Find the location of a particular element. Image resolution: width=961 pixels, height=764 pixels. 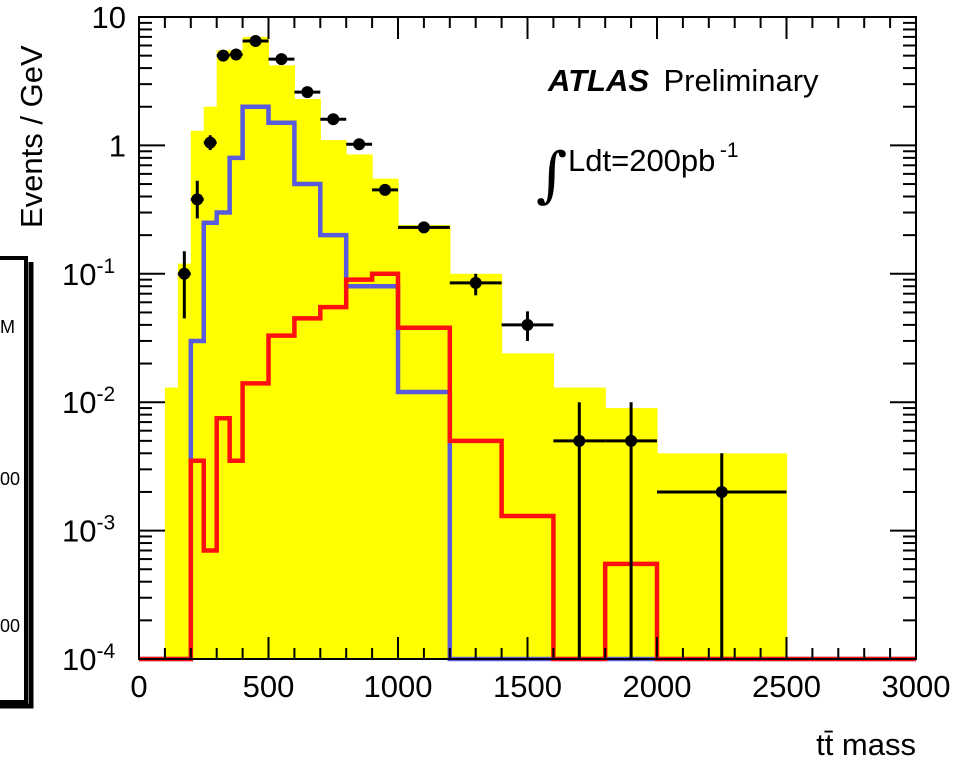

x-tick-label-5: 2500 is located at coordinates (786, 686).